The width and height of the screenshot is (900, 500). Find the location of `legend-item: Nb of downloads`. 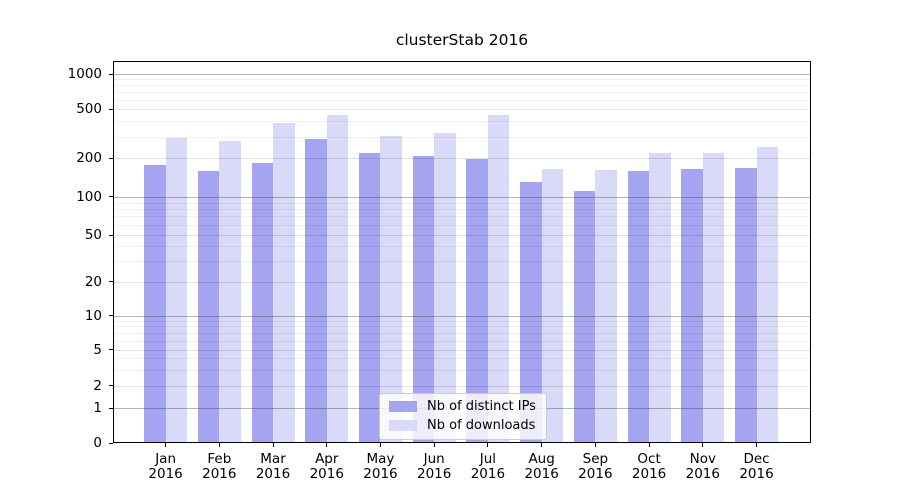

legend-item: Nb of downloads is located at coordinates (462, 426).